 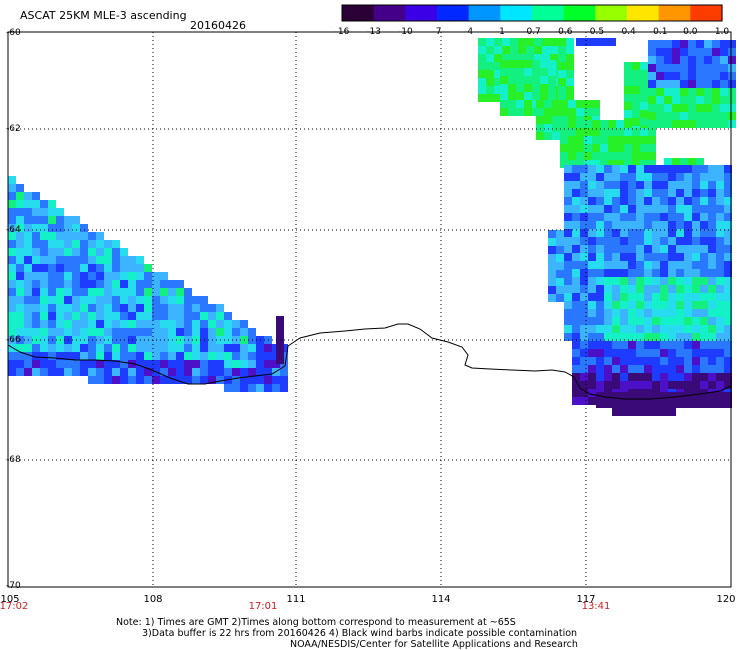 I want to click on colorbar-segment, so click(x=421, y=13).